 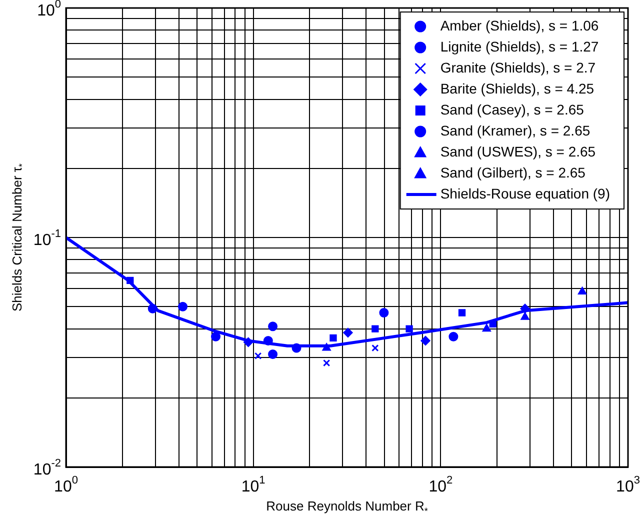 I want to click on legend-label: Lignite (Shields), s = 1.27, so click(x=519, y=46).